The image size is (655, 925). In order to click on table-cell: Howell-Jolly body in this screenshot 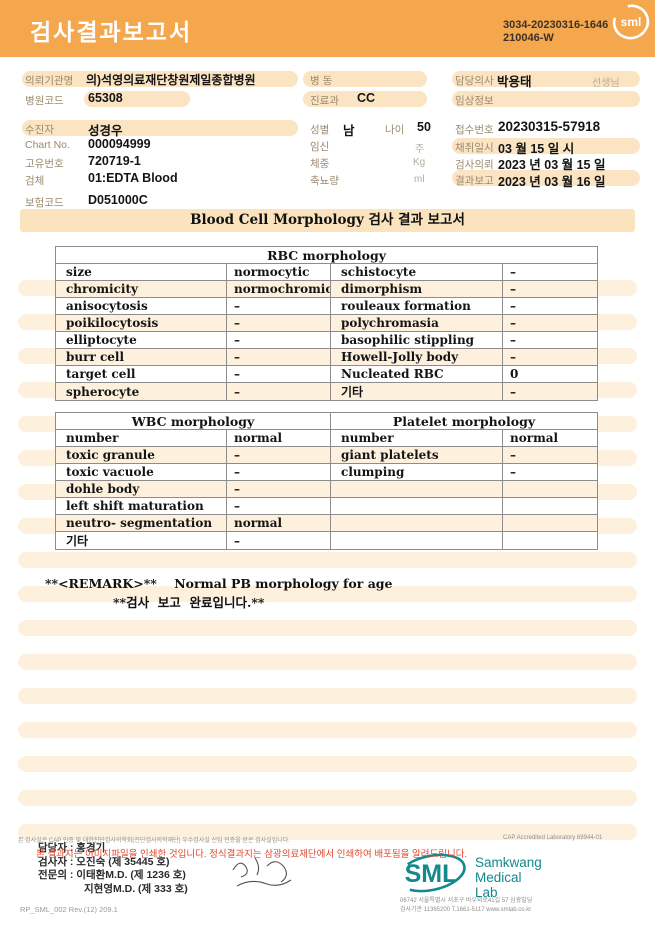, I will do `click(416, 357)`.